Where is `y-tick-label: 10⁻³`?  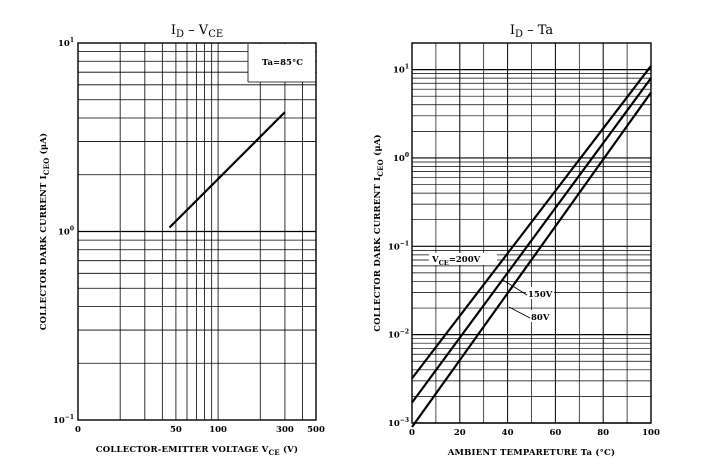
y-tick-label: 10⁻³ is located at coordinates (398, 423).